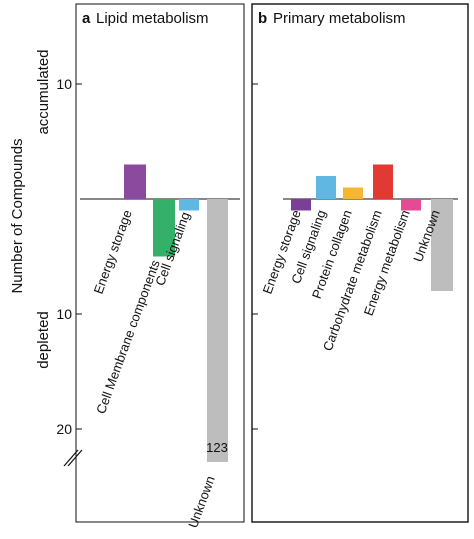 The width and height of the screenshot is (474, 539). What do you see at coordinates (73, 458) in the screenshot?
I see `axis-break-marker` at bounding box center [73, 458].